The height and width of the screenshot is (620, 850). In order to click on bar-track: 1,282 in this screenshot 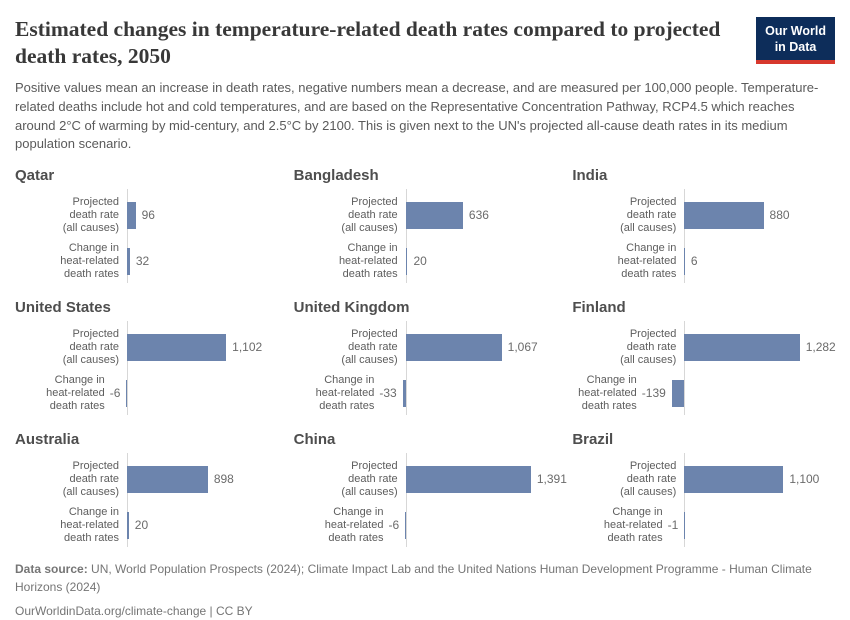, I will do `click(759, 347)`.